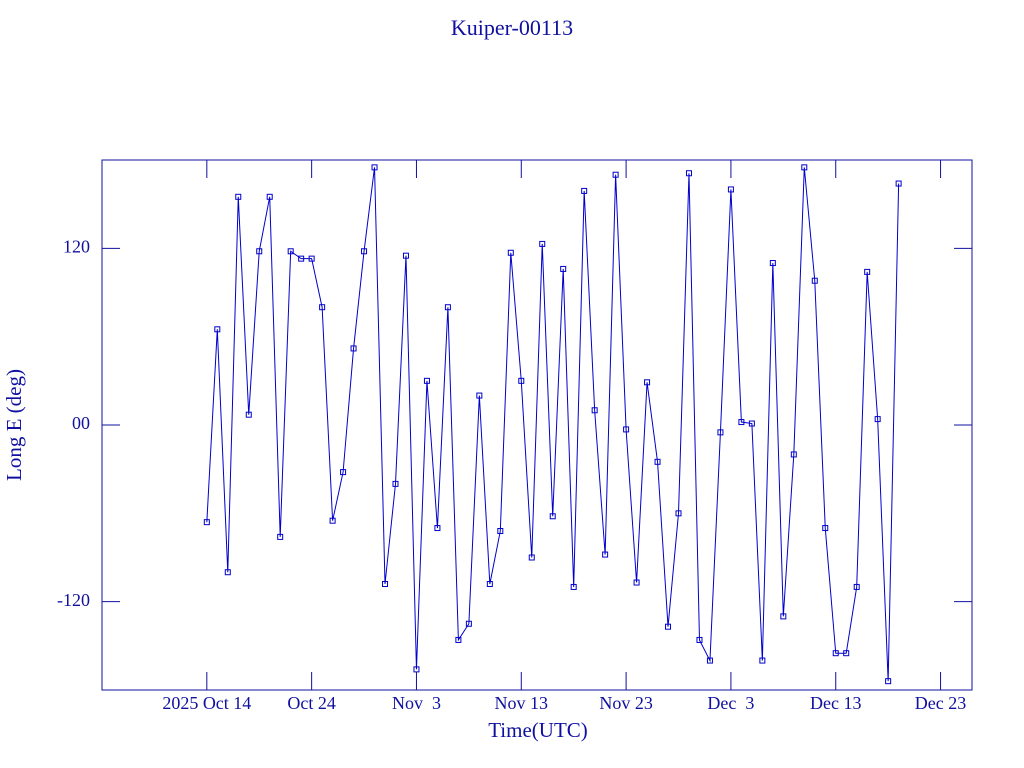  What do you see at coordinates (14, 425) in the screenshot?
I see `y-axis-label: Long E (deg)` at bounding box center [14, 425].